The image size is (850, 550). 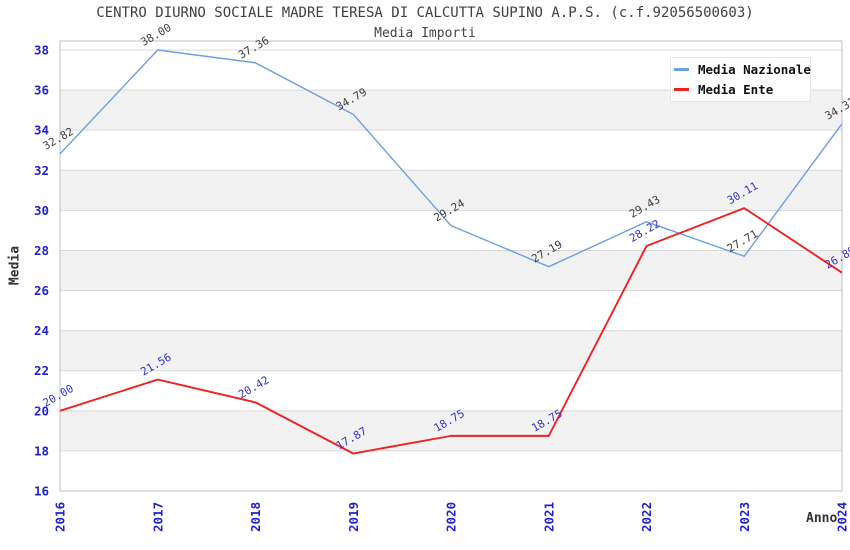 I want to click on svg-text: 2017, so click(x=157, y=517).